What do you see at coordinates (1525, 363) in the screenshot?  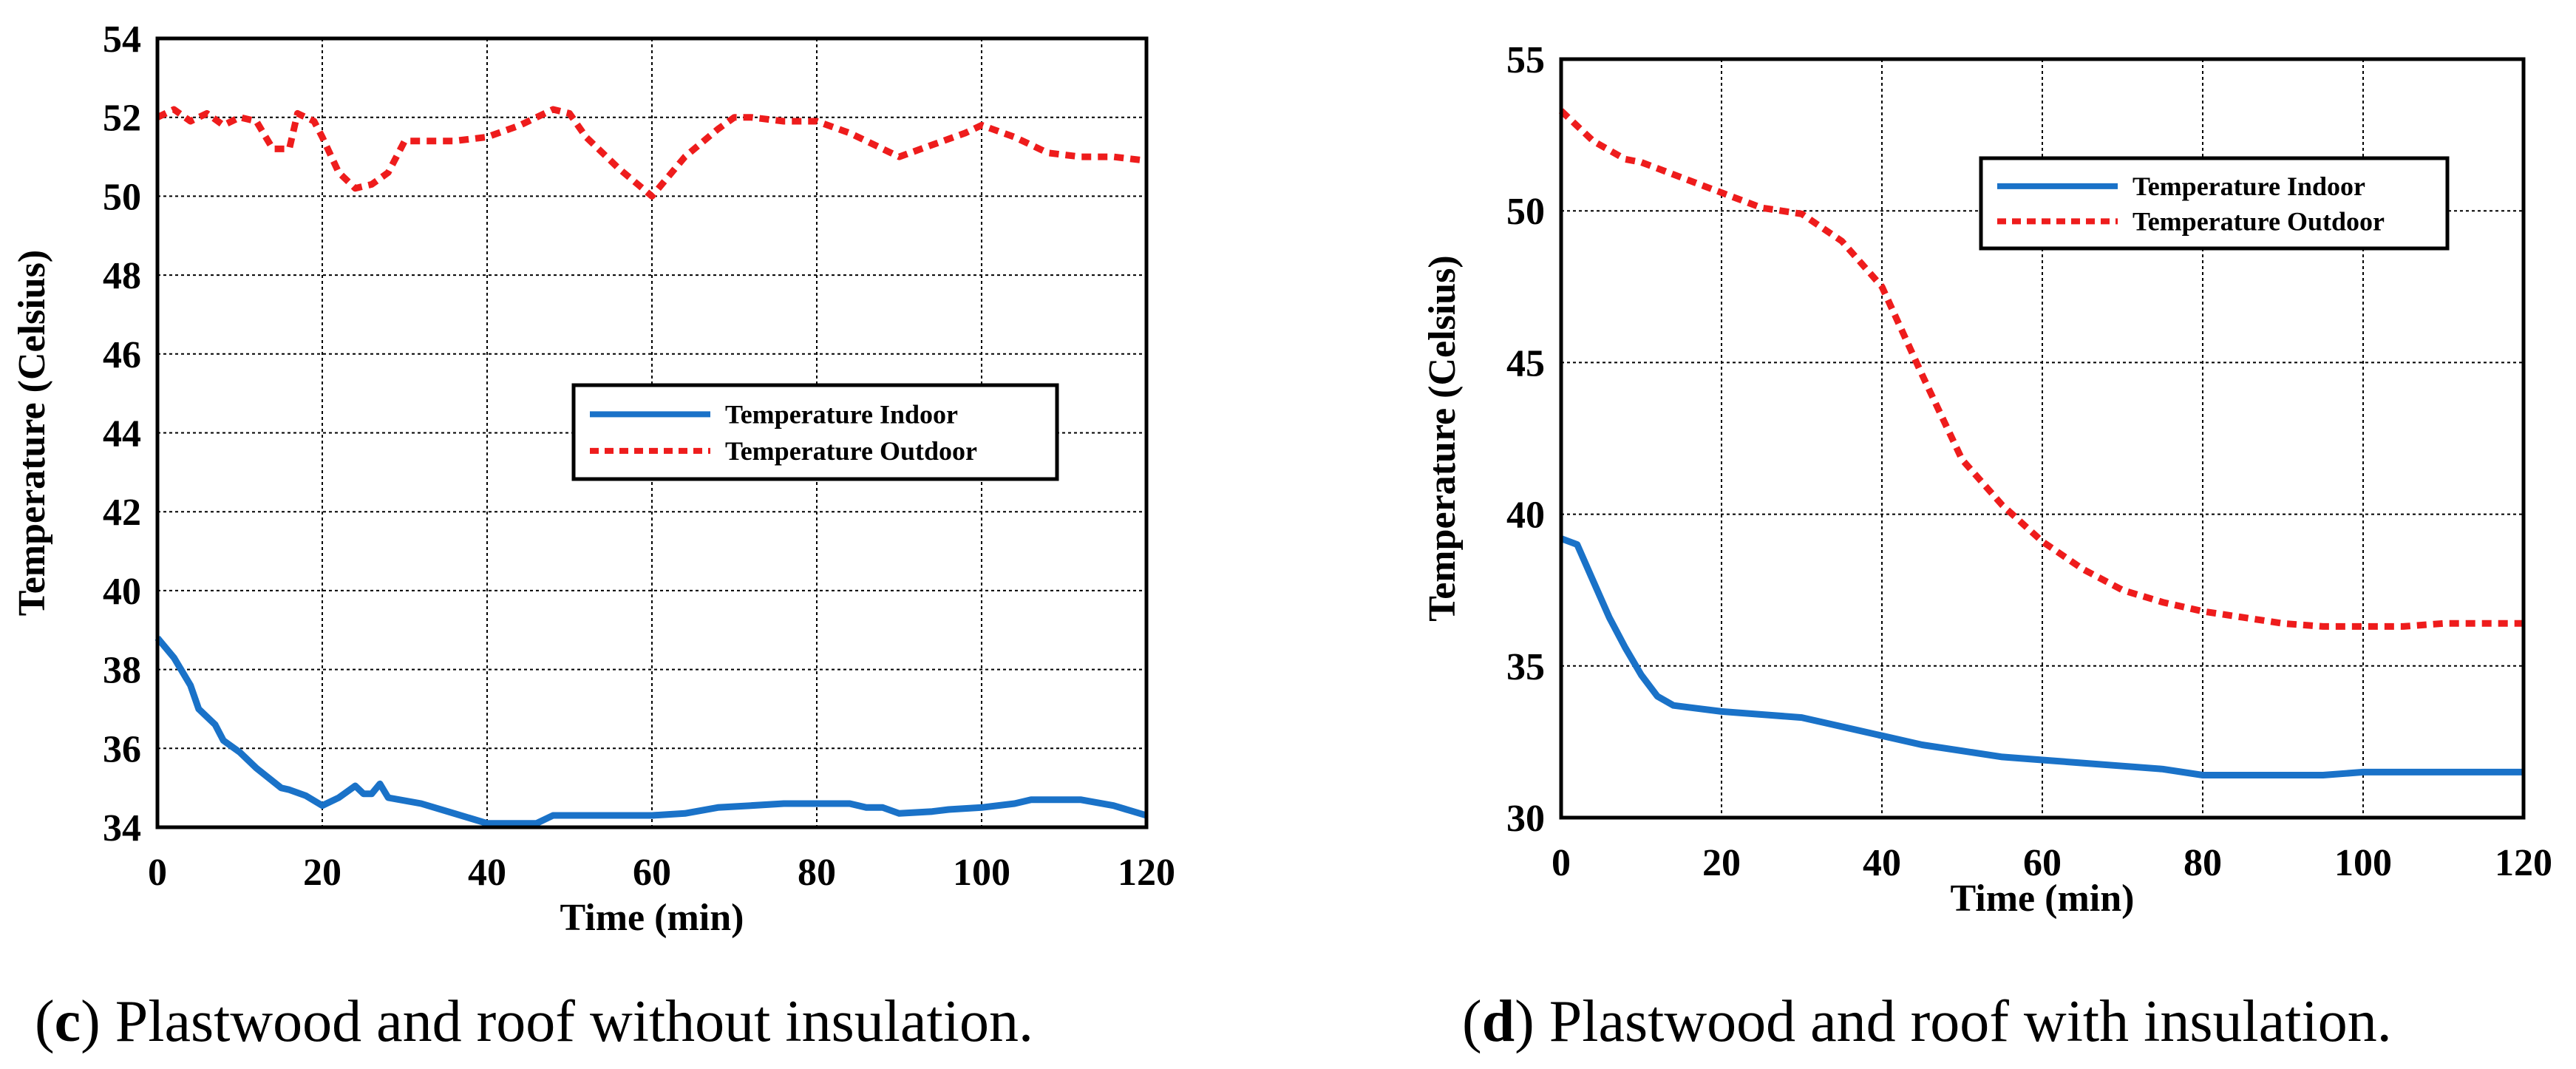 I see `y-tick-label: 45` at bounding box center [1525, 363].